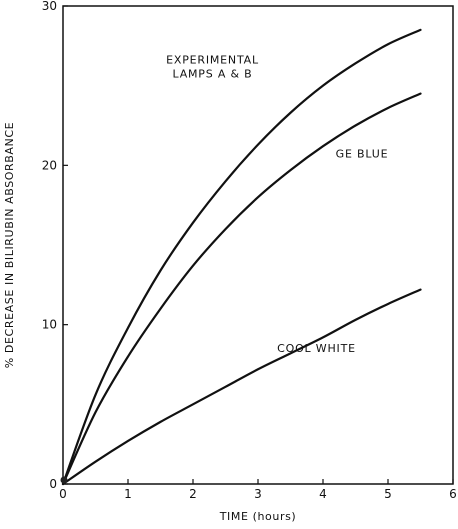 Image resolution: width=458 pixels, height=529 pixels. Describe the element at coordinates (453, 494) in the screenshot. I see `x-tick-label-6: 6` at that location.